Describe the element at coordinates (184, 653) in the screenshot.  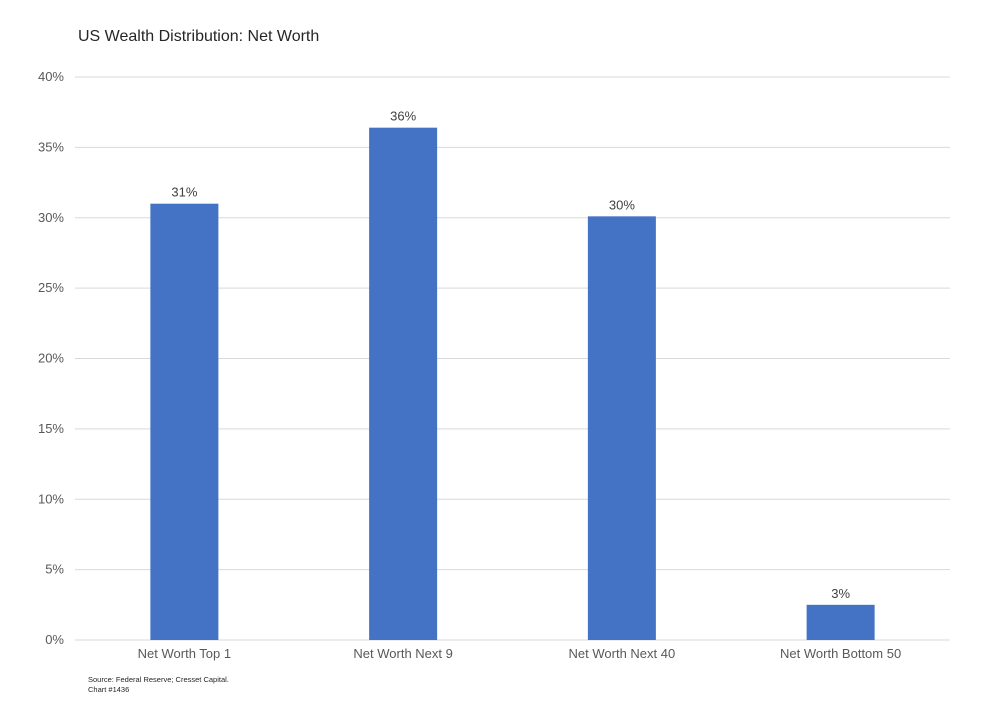
I see `x-category-label: Net Worth Top 1` at that location.